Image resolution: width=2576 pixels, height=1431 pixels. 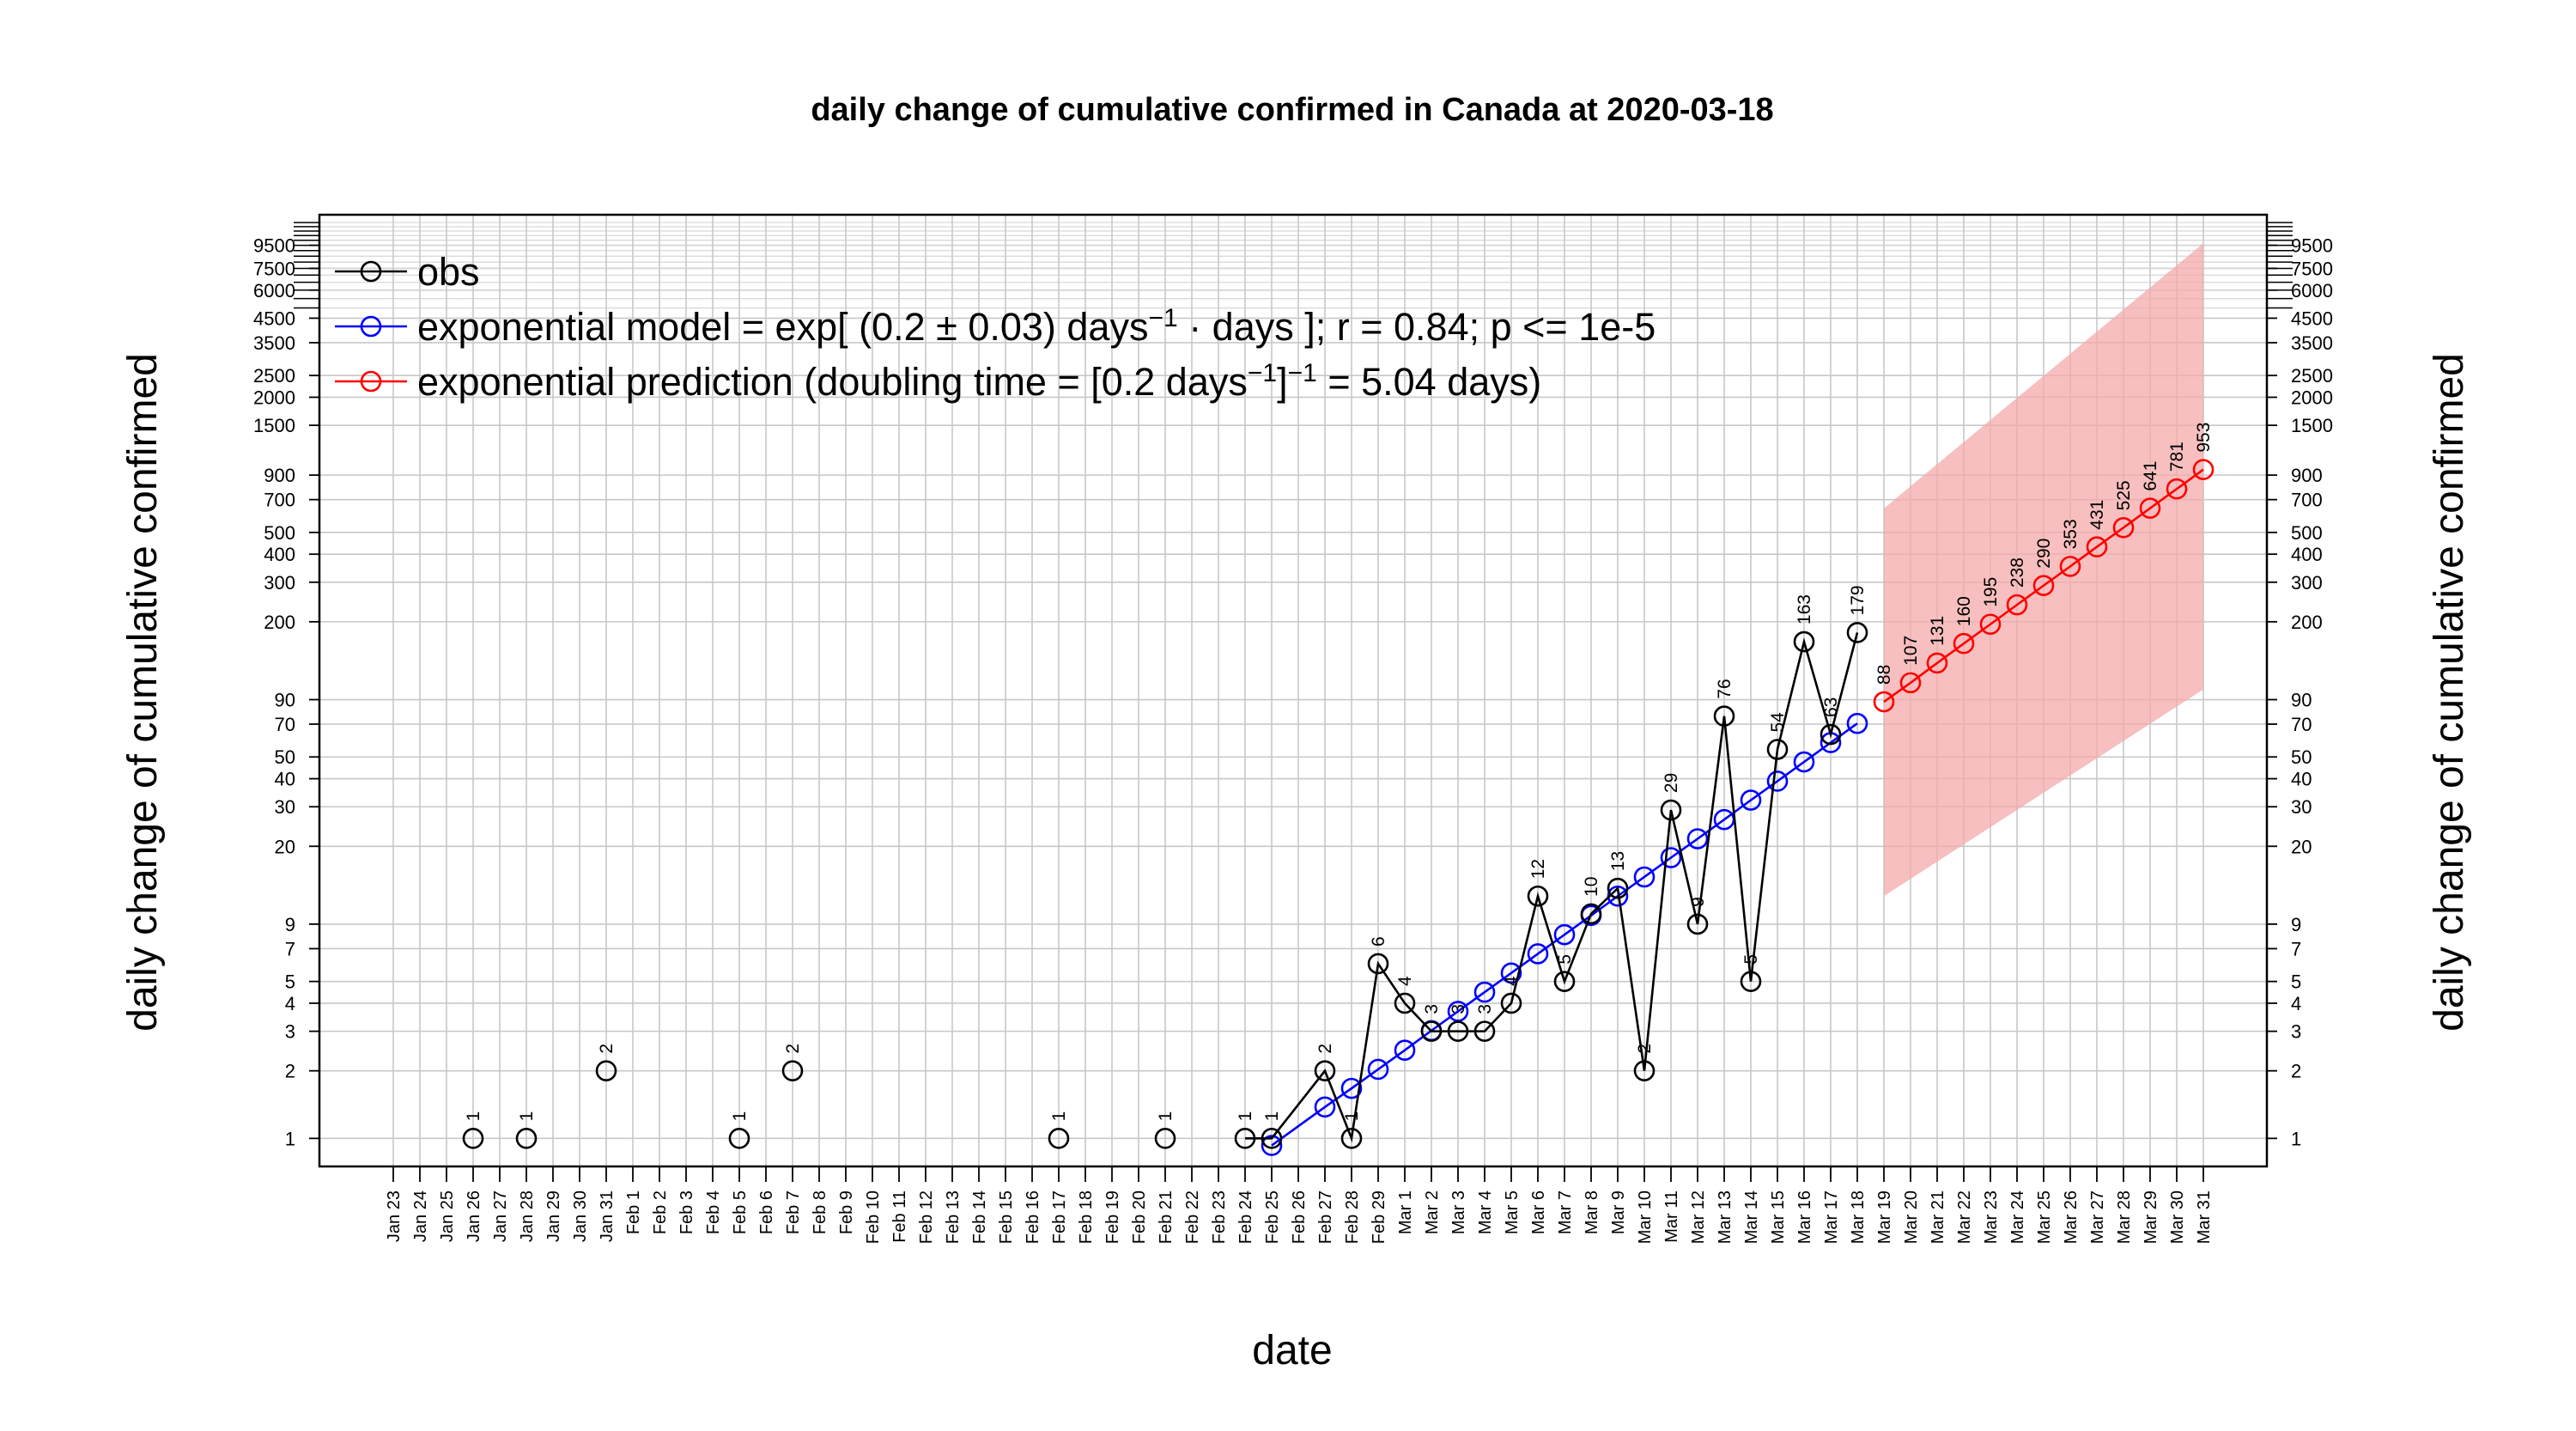 I want to click on data-label-obs: 9, so click(x=1698, y=902).